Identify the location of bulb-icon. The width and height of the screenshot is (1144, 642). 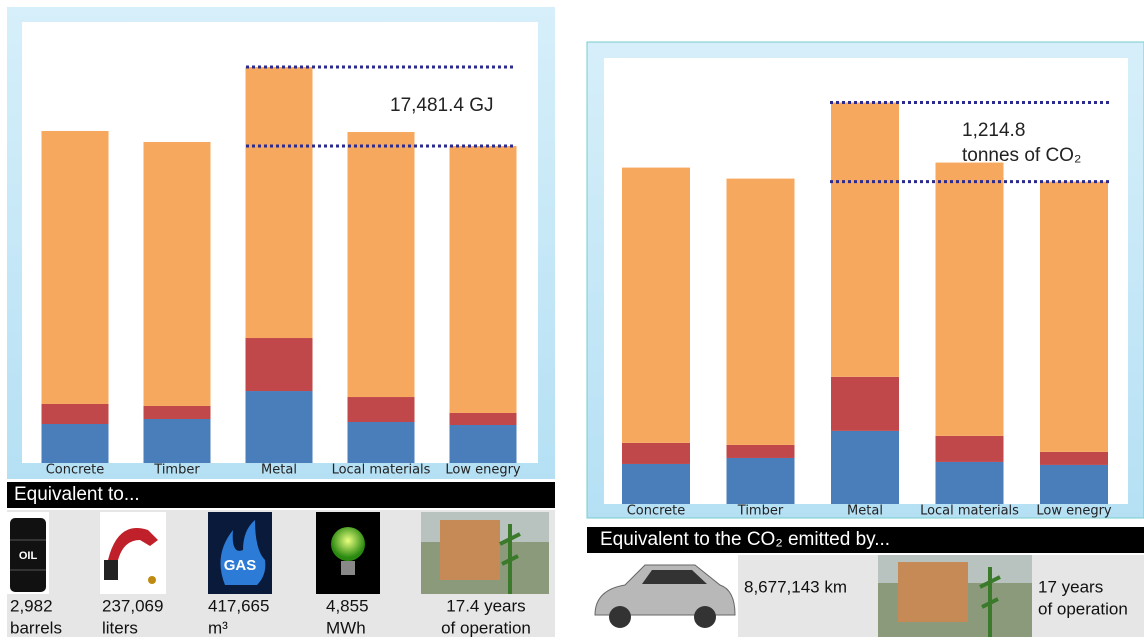
(348, 553).